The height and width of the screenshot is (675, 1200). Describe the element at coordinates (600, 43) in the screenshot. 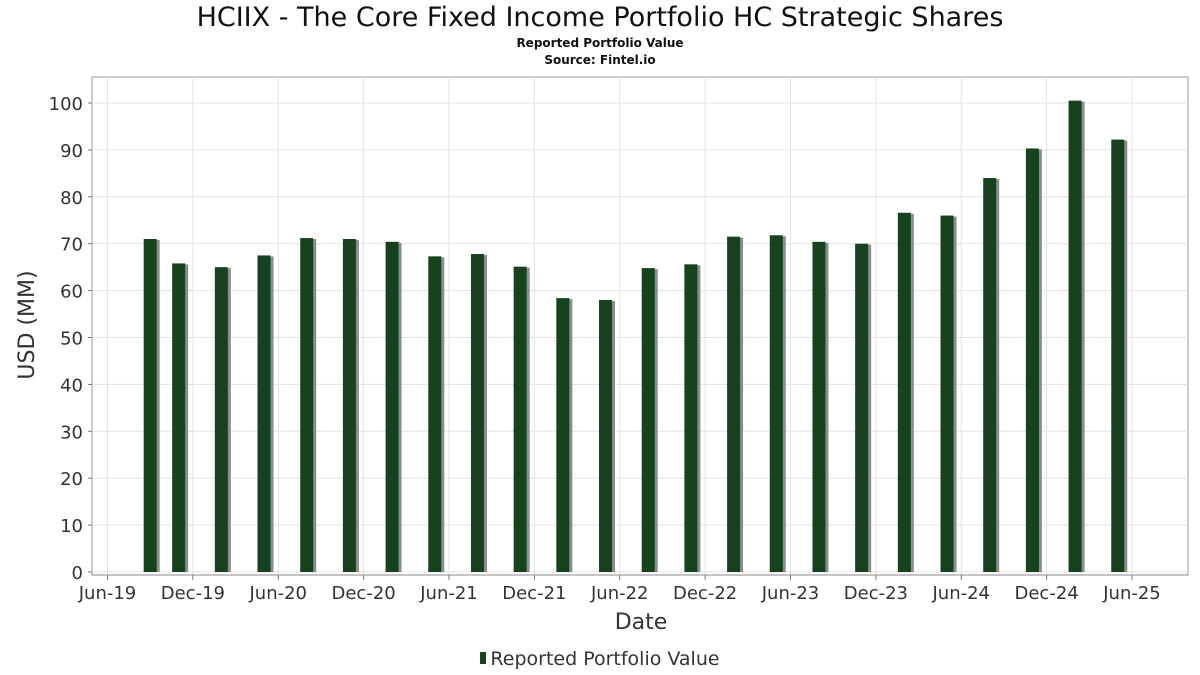

I see `chart-subtitle: Reported Portfolio Value` at that location.